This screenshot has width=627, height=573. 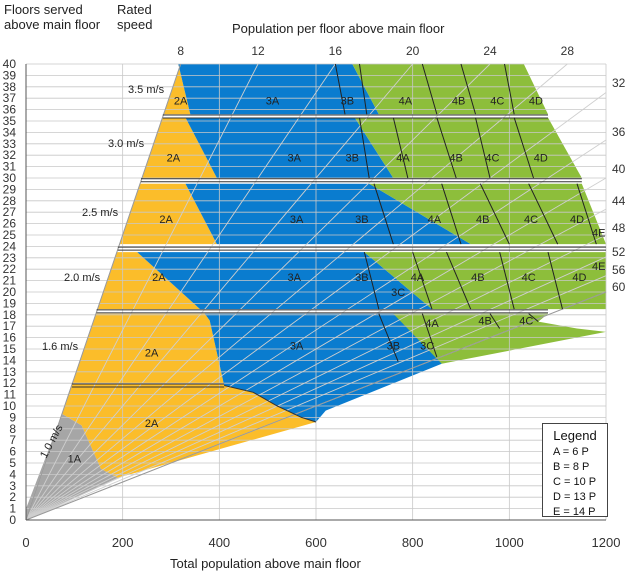 I want to click on y-tick-label: 34, so click(x=10, y=132).